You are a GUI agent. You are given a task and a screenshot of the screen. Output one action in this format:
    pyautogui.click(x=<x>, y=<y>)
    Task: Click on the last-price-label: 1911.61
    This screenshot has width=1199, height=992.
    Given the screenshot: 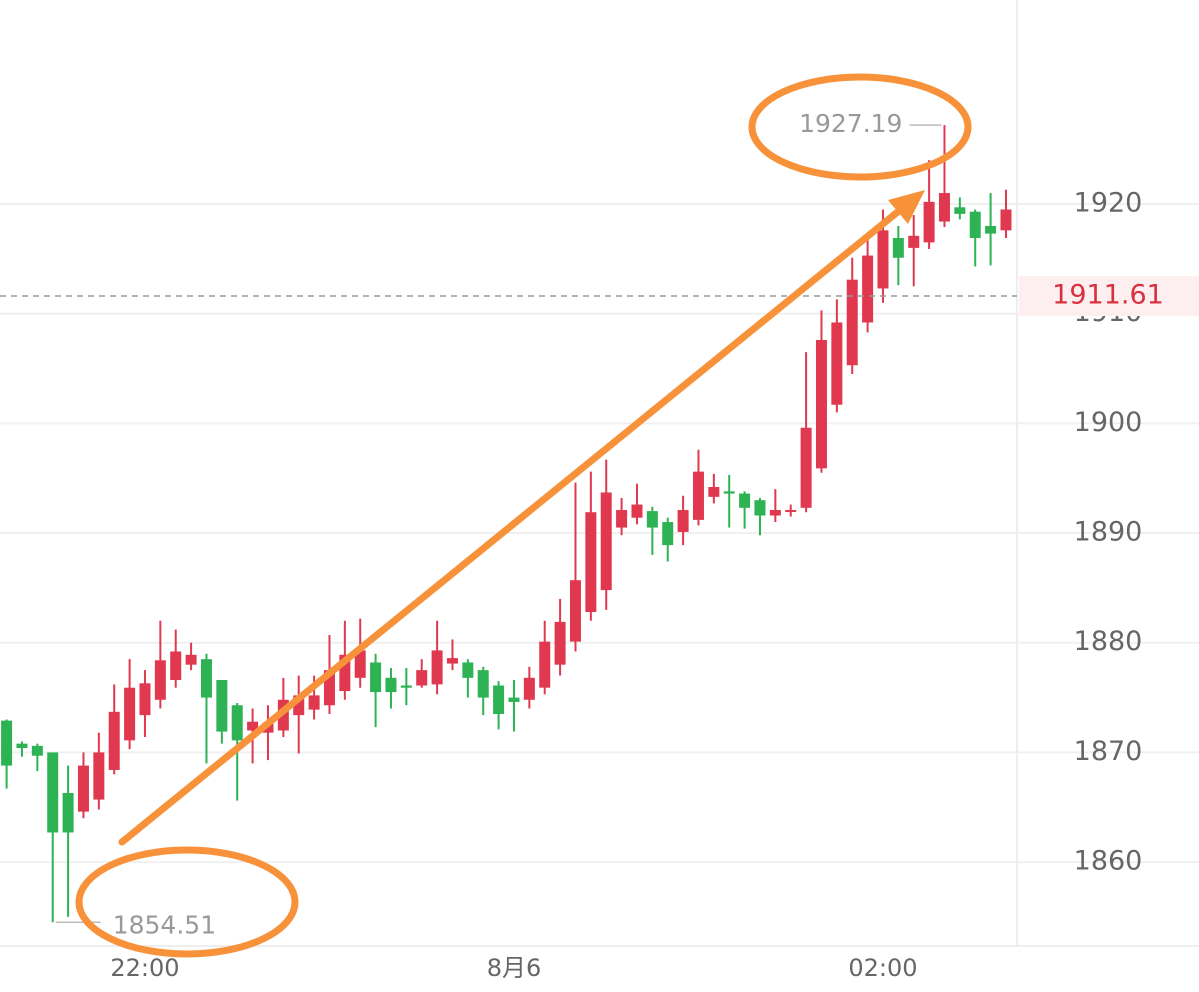 What is the action you would take?
    pyautogui.click(x=1108, y=295)
    